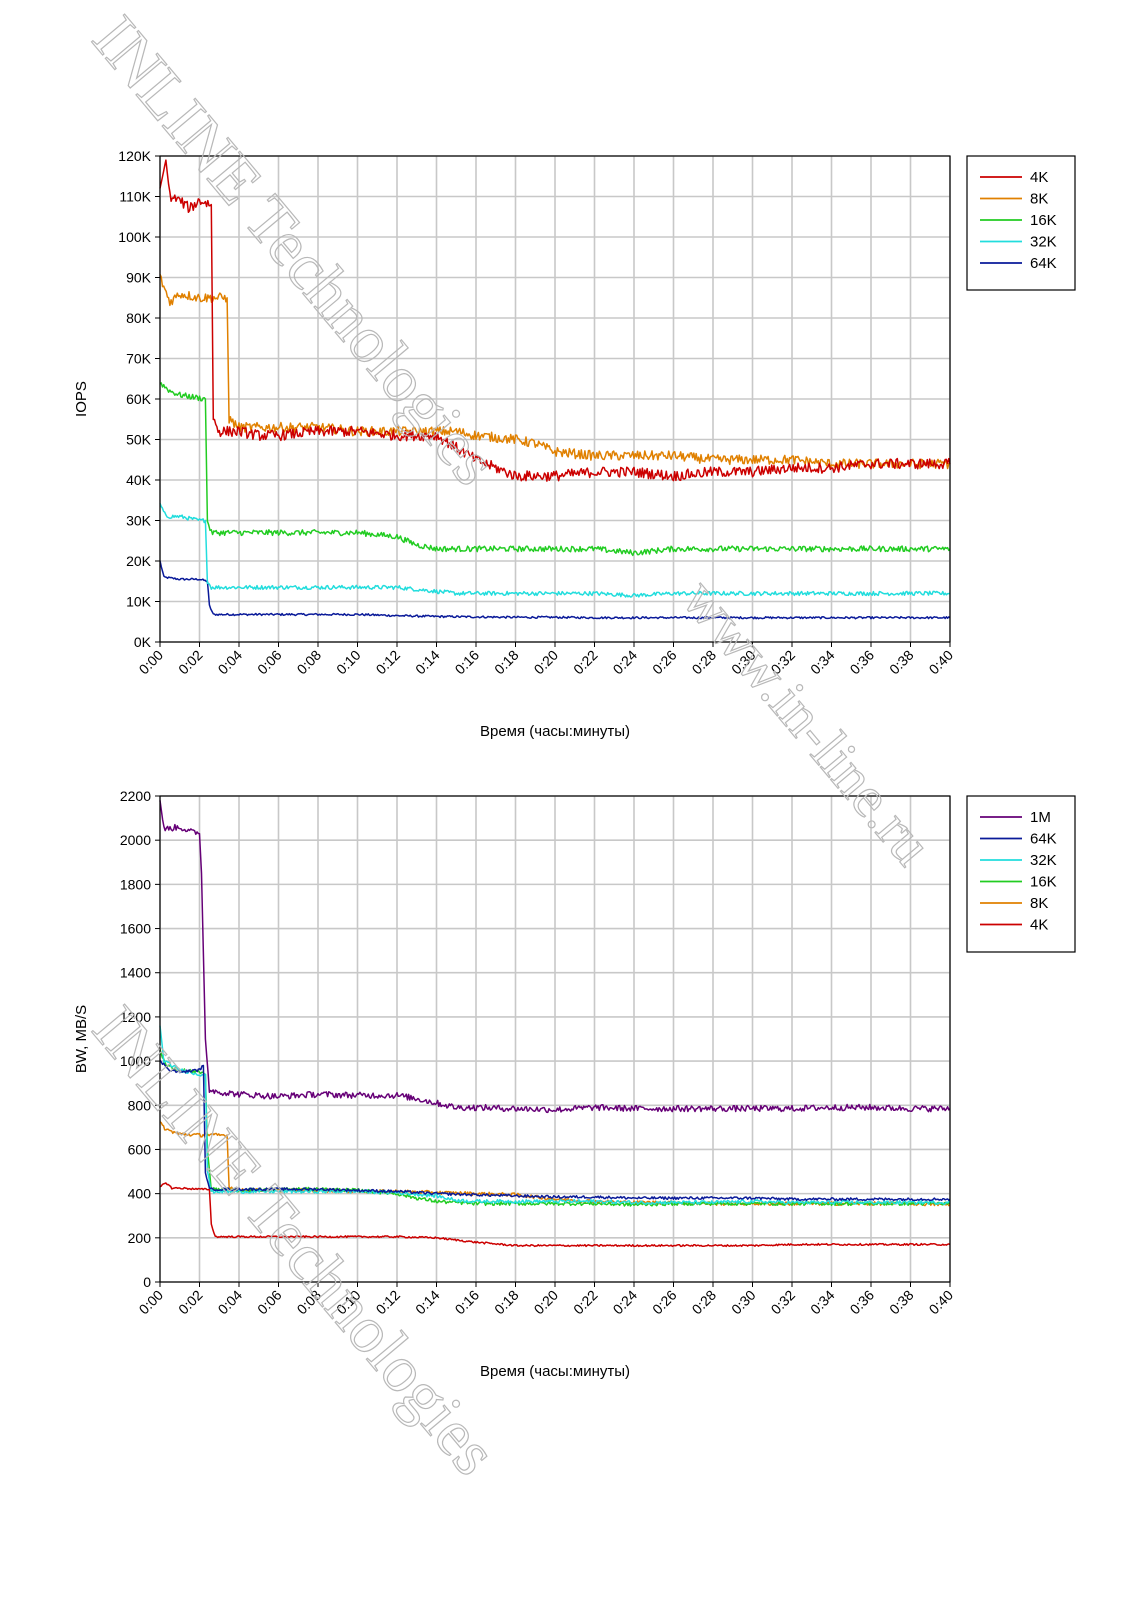  I want to click on bw-y-tick-label: 1400, so click(135, 973).